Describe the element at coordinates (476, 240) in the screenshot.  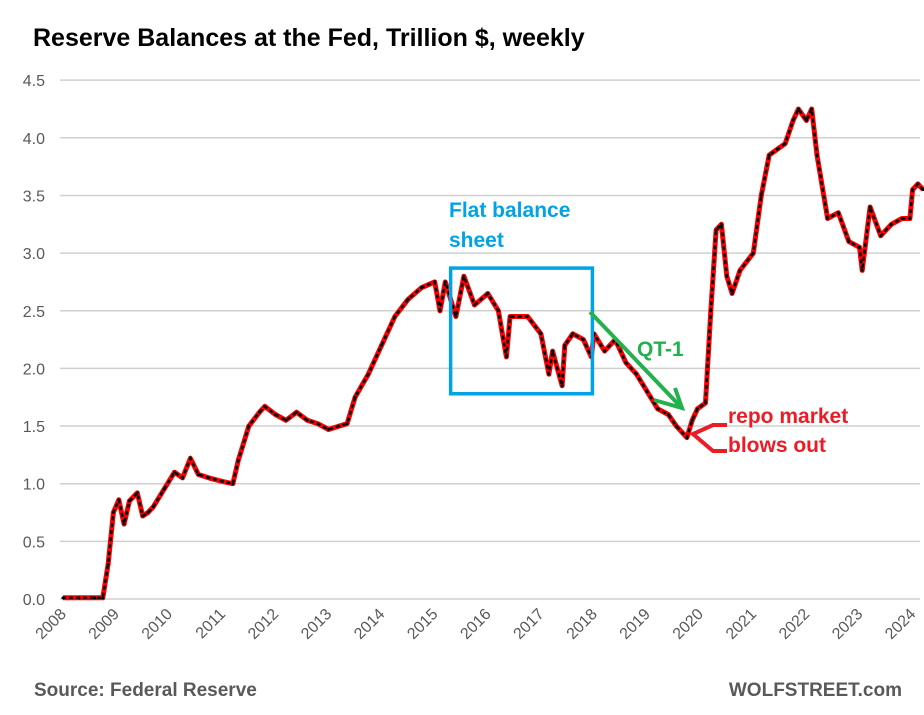
I see `flat-balance-label: sheet` at that location.